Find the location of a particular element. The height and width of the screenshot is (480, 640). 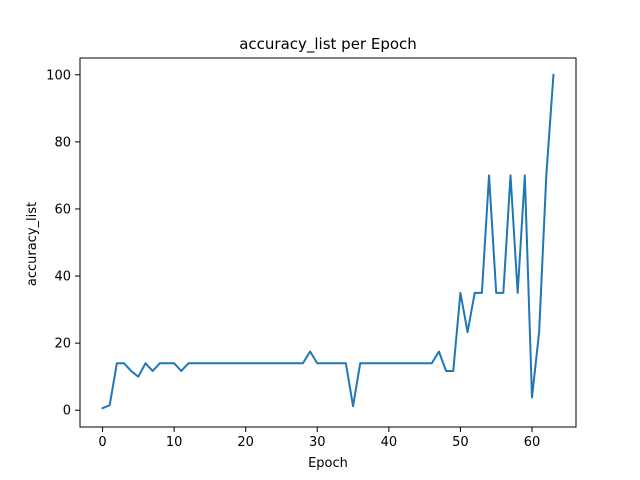

chart-title: accuracy_list per Epoch is located at coordinates (328, 44).